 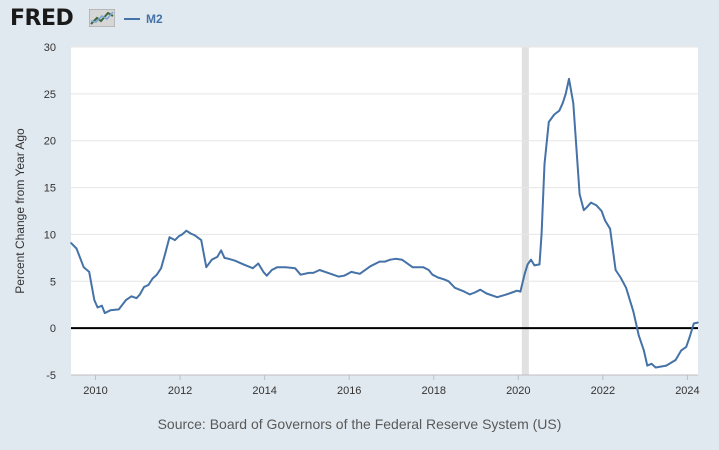 I want to click on x-tick-label: 2024, so click(x=687, y=391).